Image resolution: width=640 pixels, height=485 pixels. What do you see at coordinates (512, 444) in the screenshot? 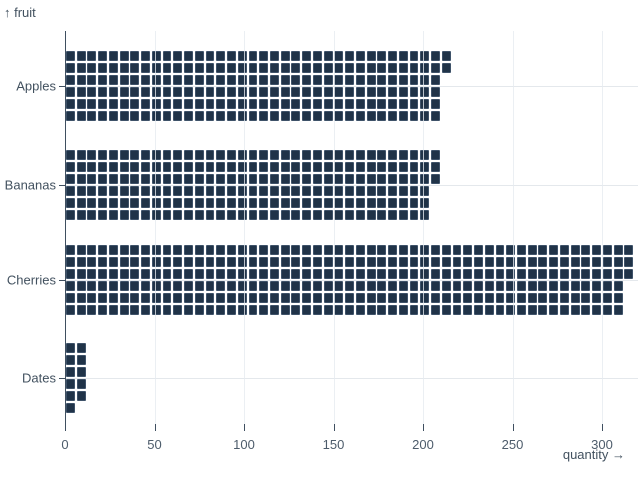
I see `x-tick-label: 250` at bounding box center [512, 444].